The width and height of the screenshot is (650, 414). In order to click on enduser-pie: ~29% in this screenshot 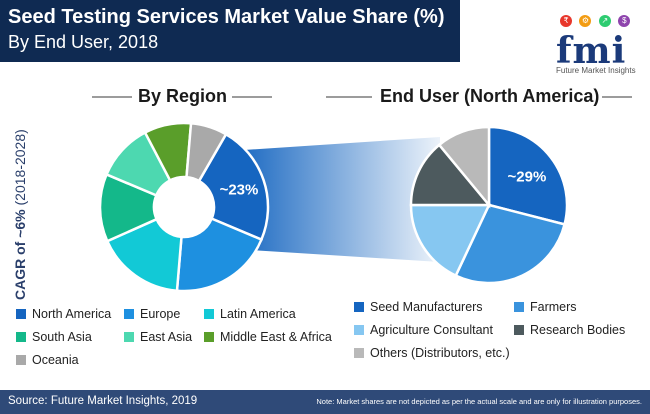, I will do `click(489, 205)`.